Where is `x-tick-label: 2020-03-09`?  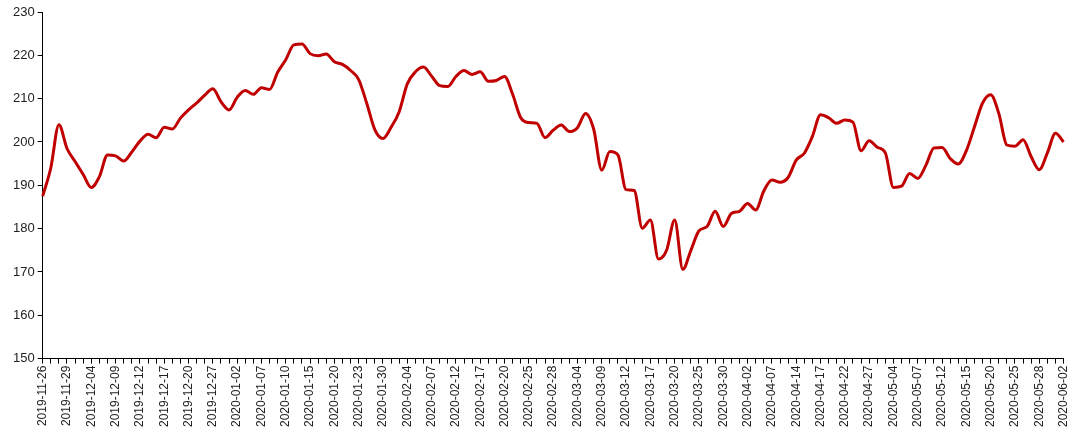
x-tick-label: 2020-03-09 is located at coordinates (601, 396).